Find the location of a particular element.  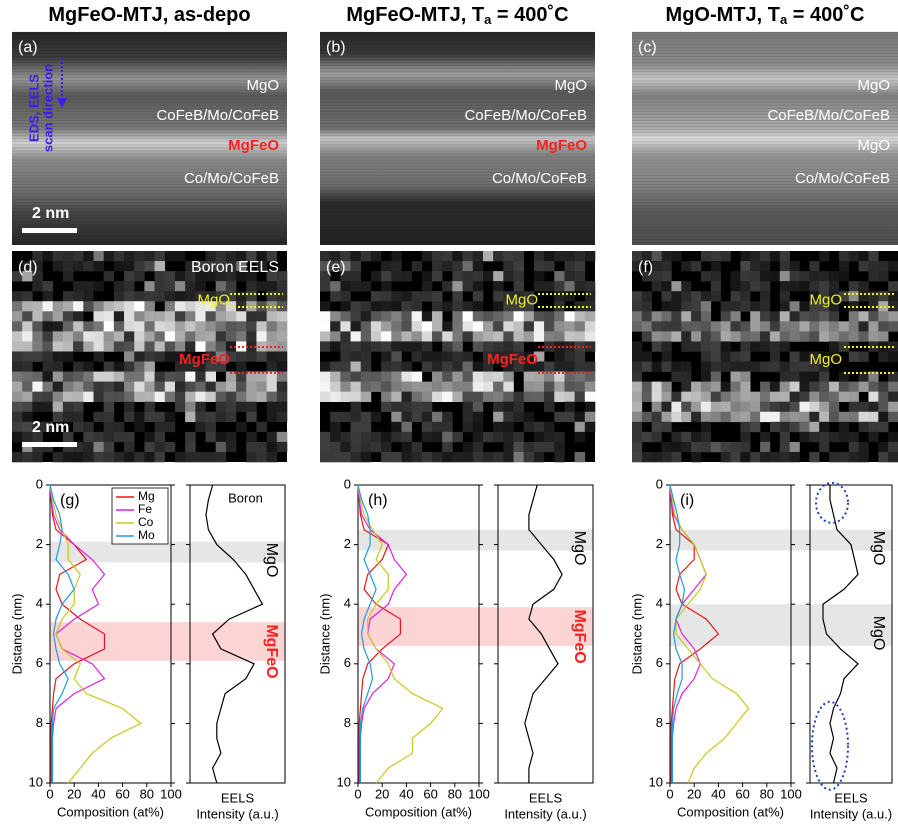

layer-label: MgO is located at coordinates (570, 85).